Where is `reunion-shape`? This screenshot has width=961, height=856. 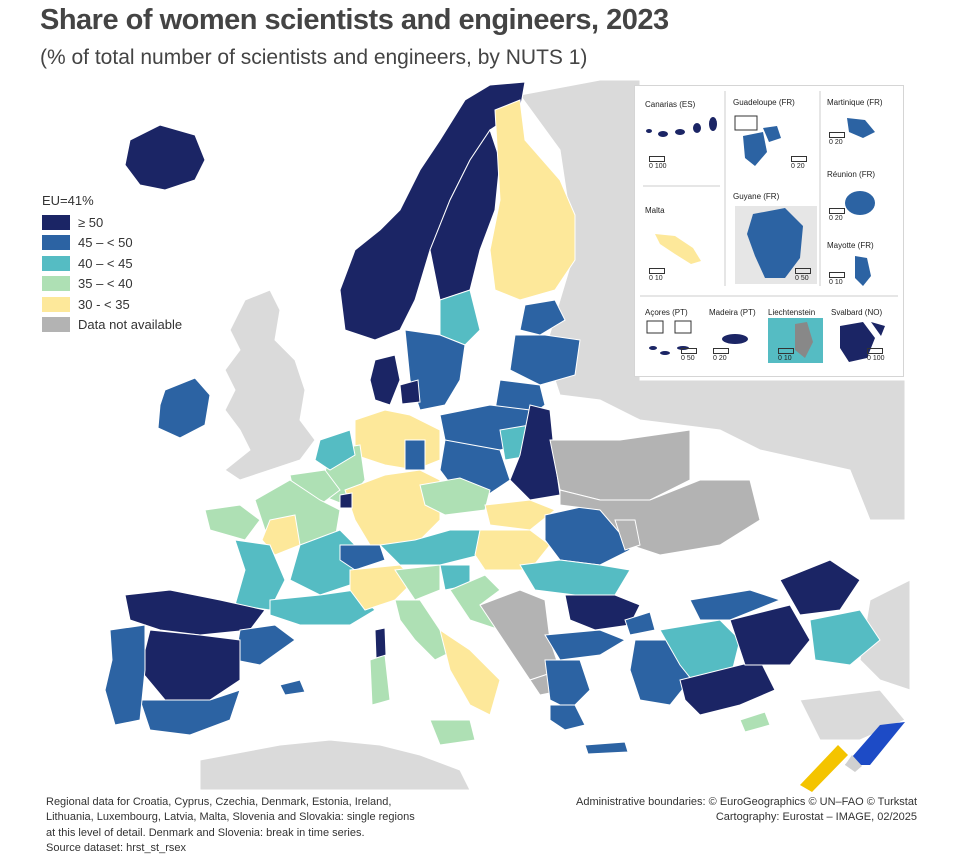 reunion-shape is located at coordinates (860, 203).